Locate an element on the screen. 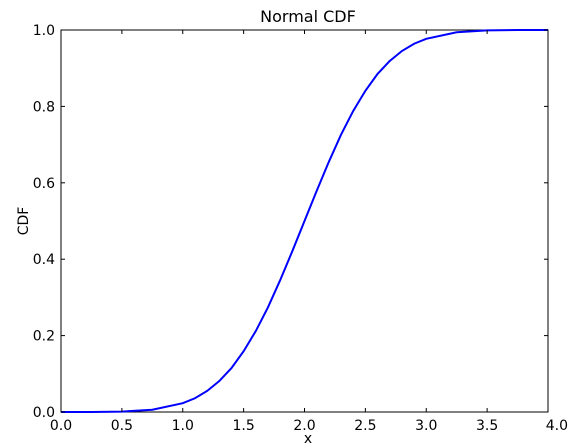 This screenshot has width=568, height=444. x-tick-label: 2.5 is located at coordinates (365, 426).